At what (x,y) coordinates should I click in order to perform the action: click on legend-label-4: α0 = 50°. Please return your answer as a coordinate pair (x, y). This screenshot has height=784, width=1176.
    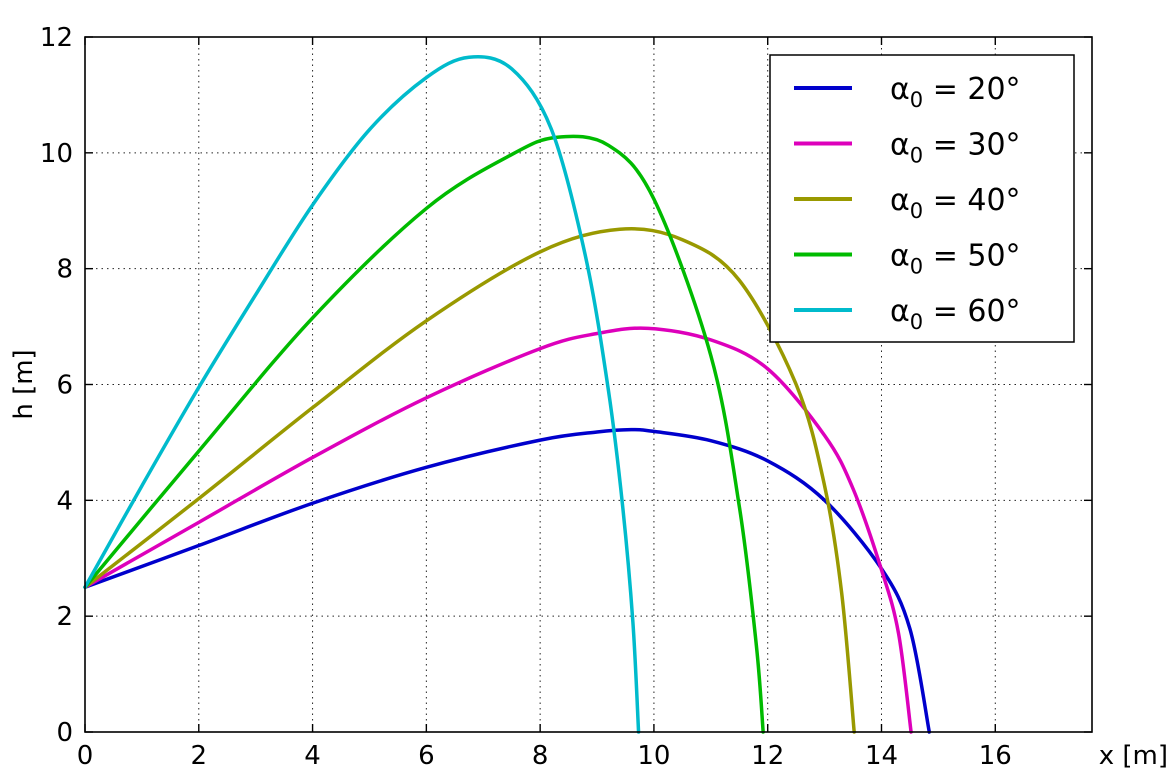
    Looking at the image, I should click on (955, 259).